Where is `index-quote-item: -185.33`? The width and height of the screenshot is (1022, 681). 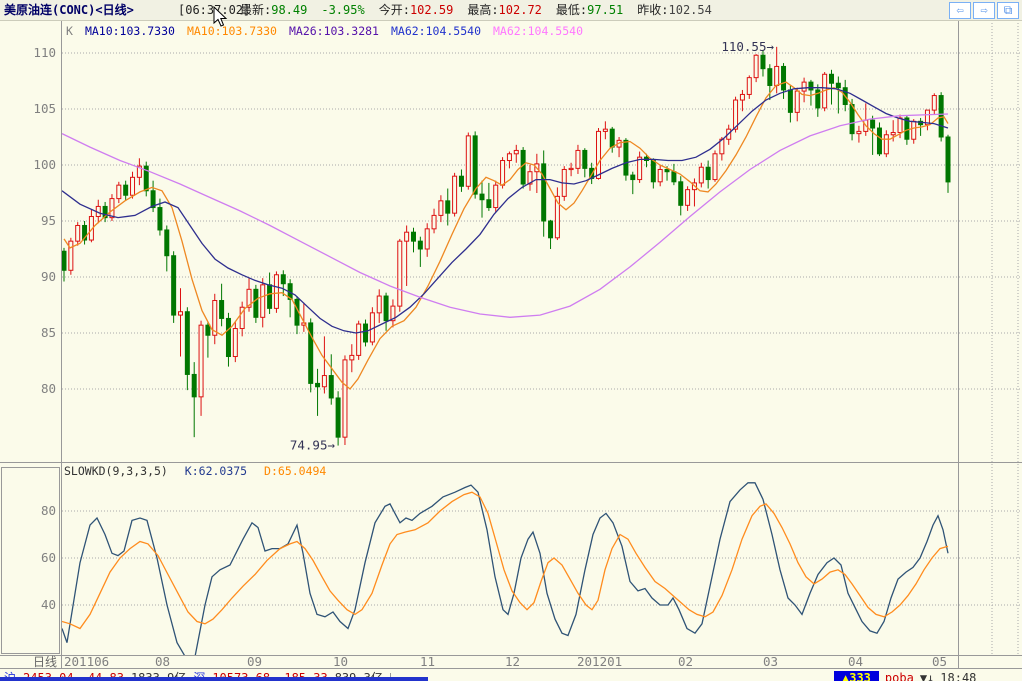 index-quote-item: -185.33 is located at coordinates (302, 676).